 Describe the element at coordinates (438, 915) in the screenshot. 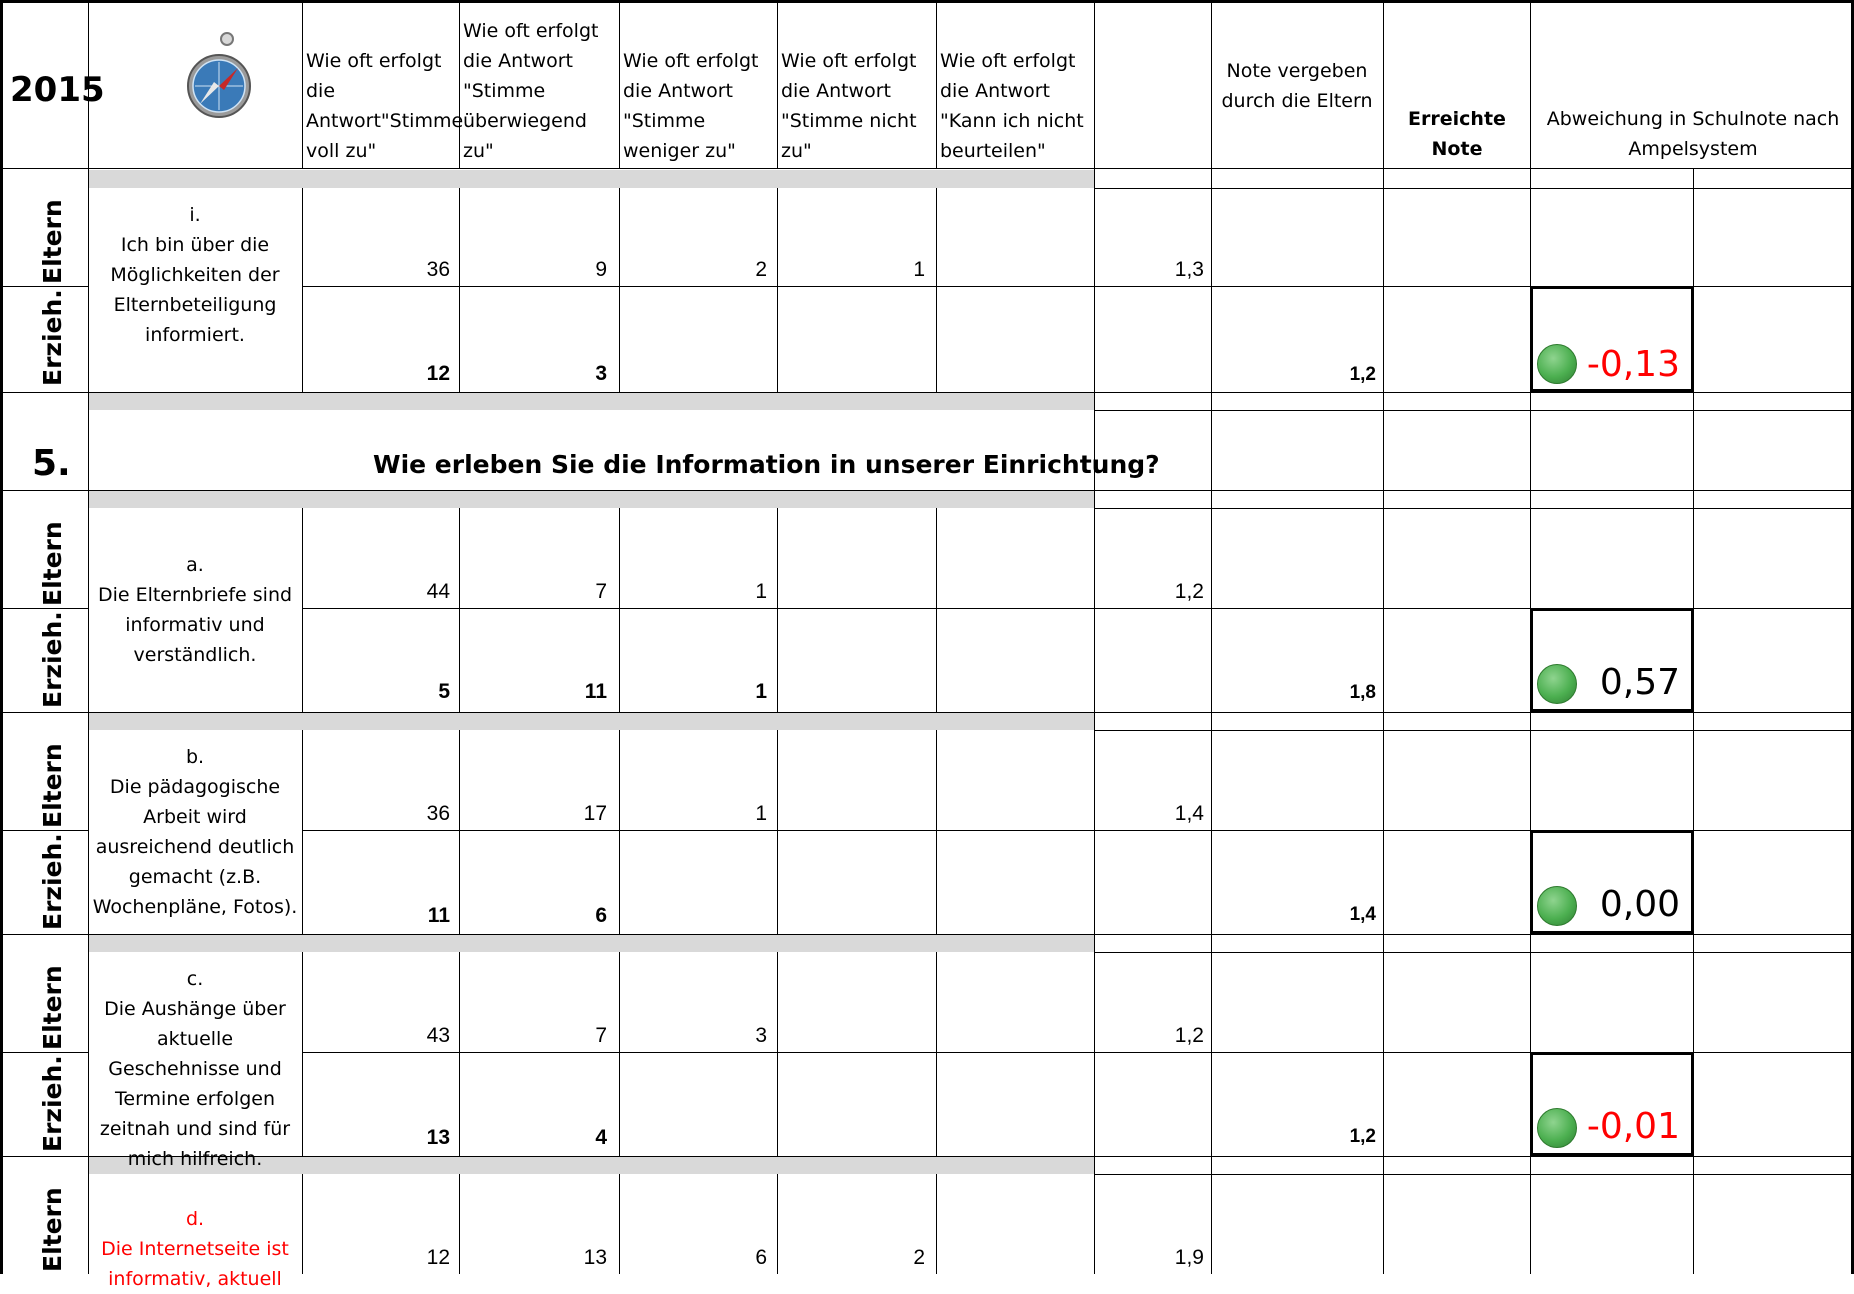

I see `educators-fully-agree: 11` at that location.